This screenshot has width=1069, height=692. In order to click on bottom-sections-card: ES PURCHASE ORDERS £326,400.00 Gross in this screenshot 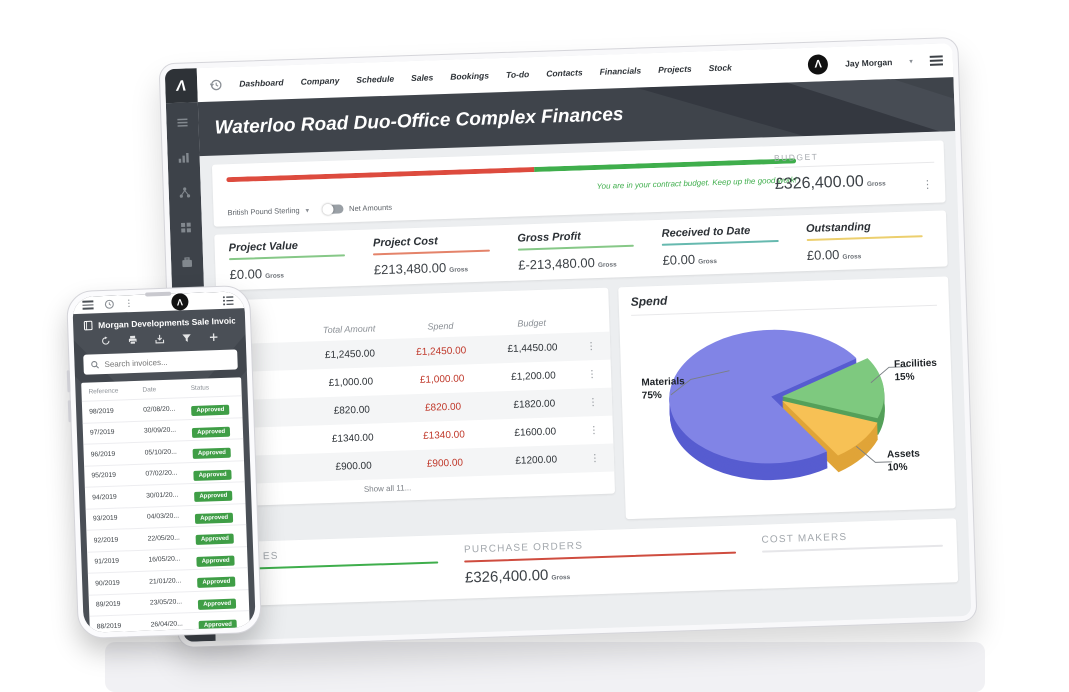, I will do `click(591, 562)`.